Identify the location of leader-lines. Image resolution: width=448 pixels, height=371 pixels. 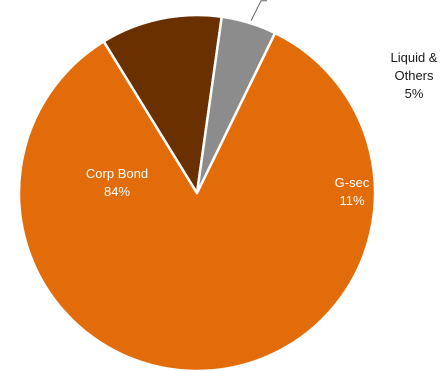
(259, 11).